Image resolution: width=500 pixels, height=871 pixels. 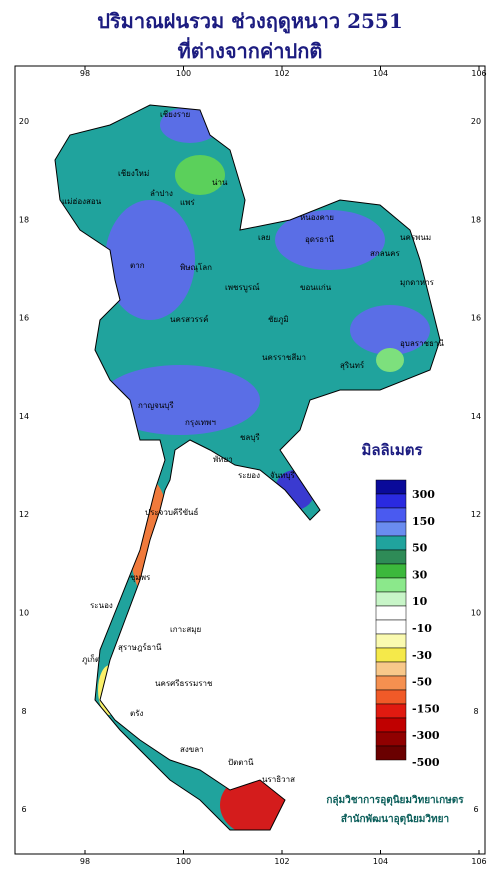 What do you see at coordinates (385, 253) in the screenshot?
I see `place: สกลนคร` at bounding box center [385, 253].